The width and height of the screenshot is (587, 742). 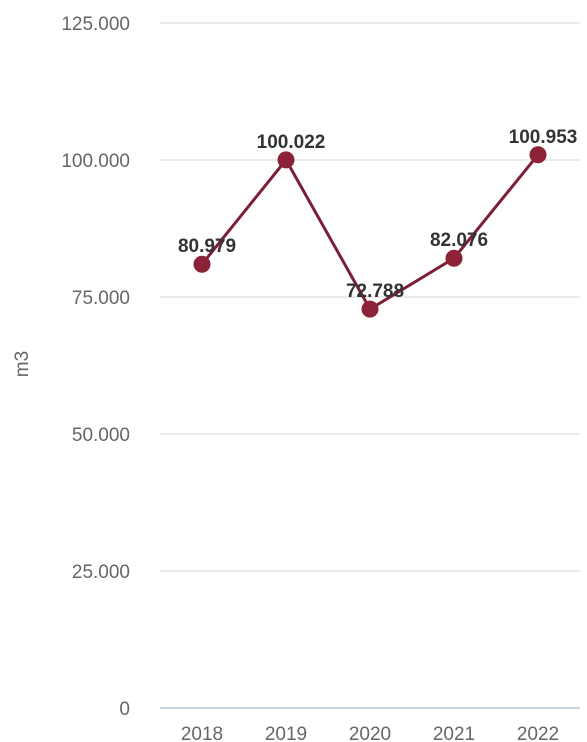 What do you see at coordinates (124, 709) in the screenshot?
I see `y-tick-label: 0` at bounding box center [124, 709].